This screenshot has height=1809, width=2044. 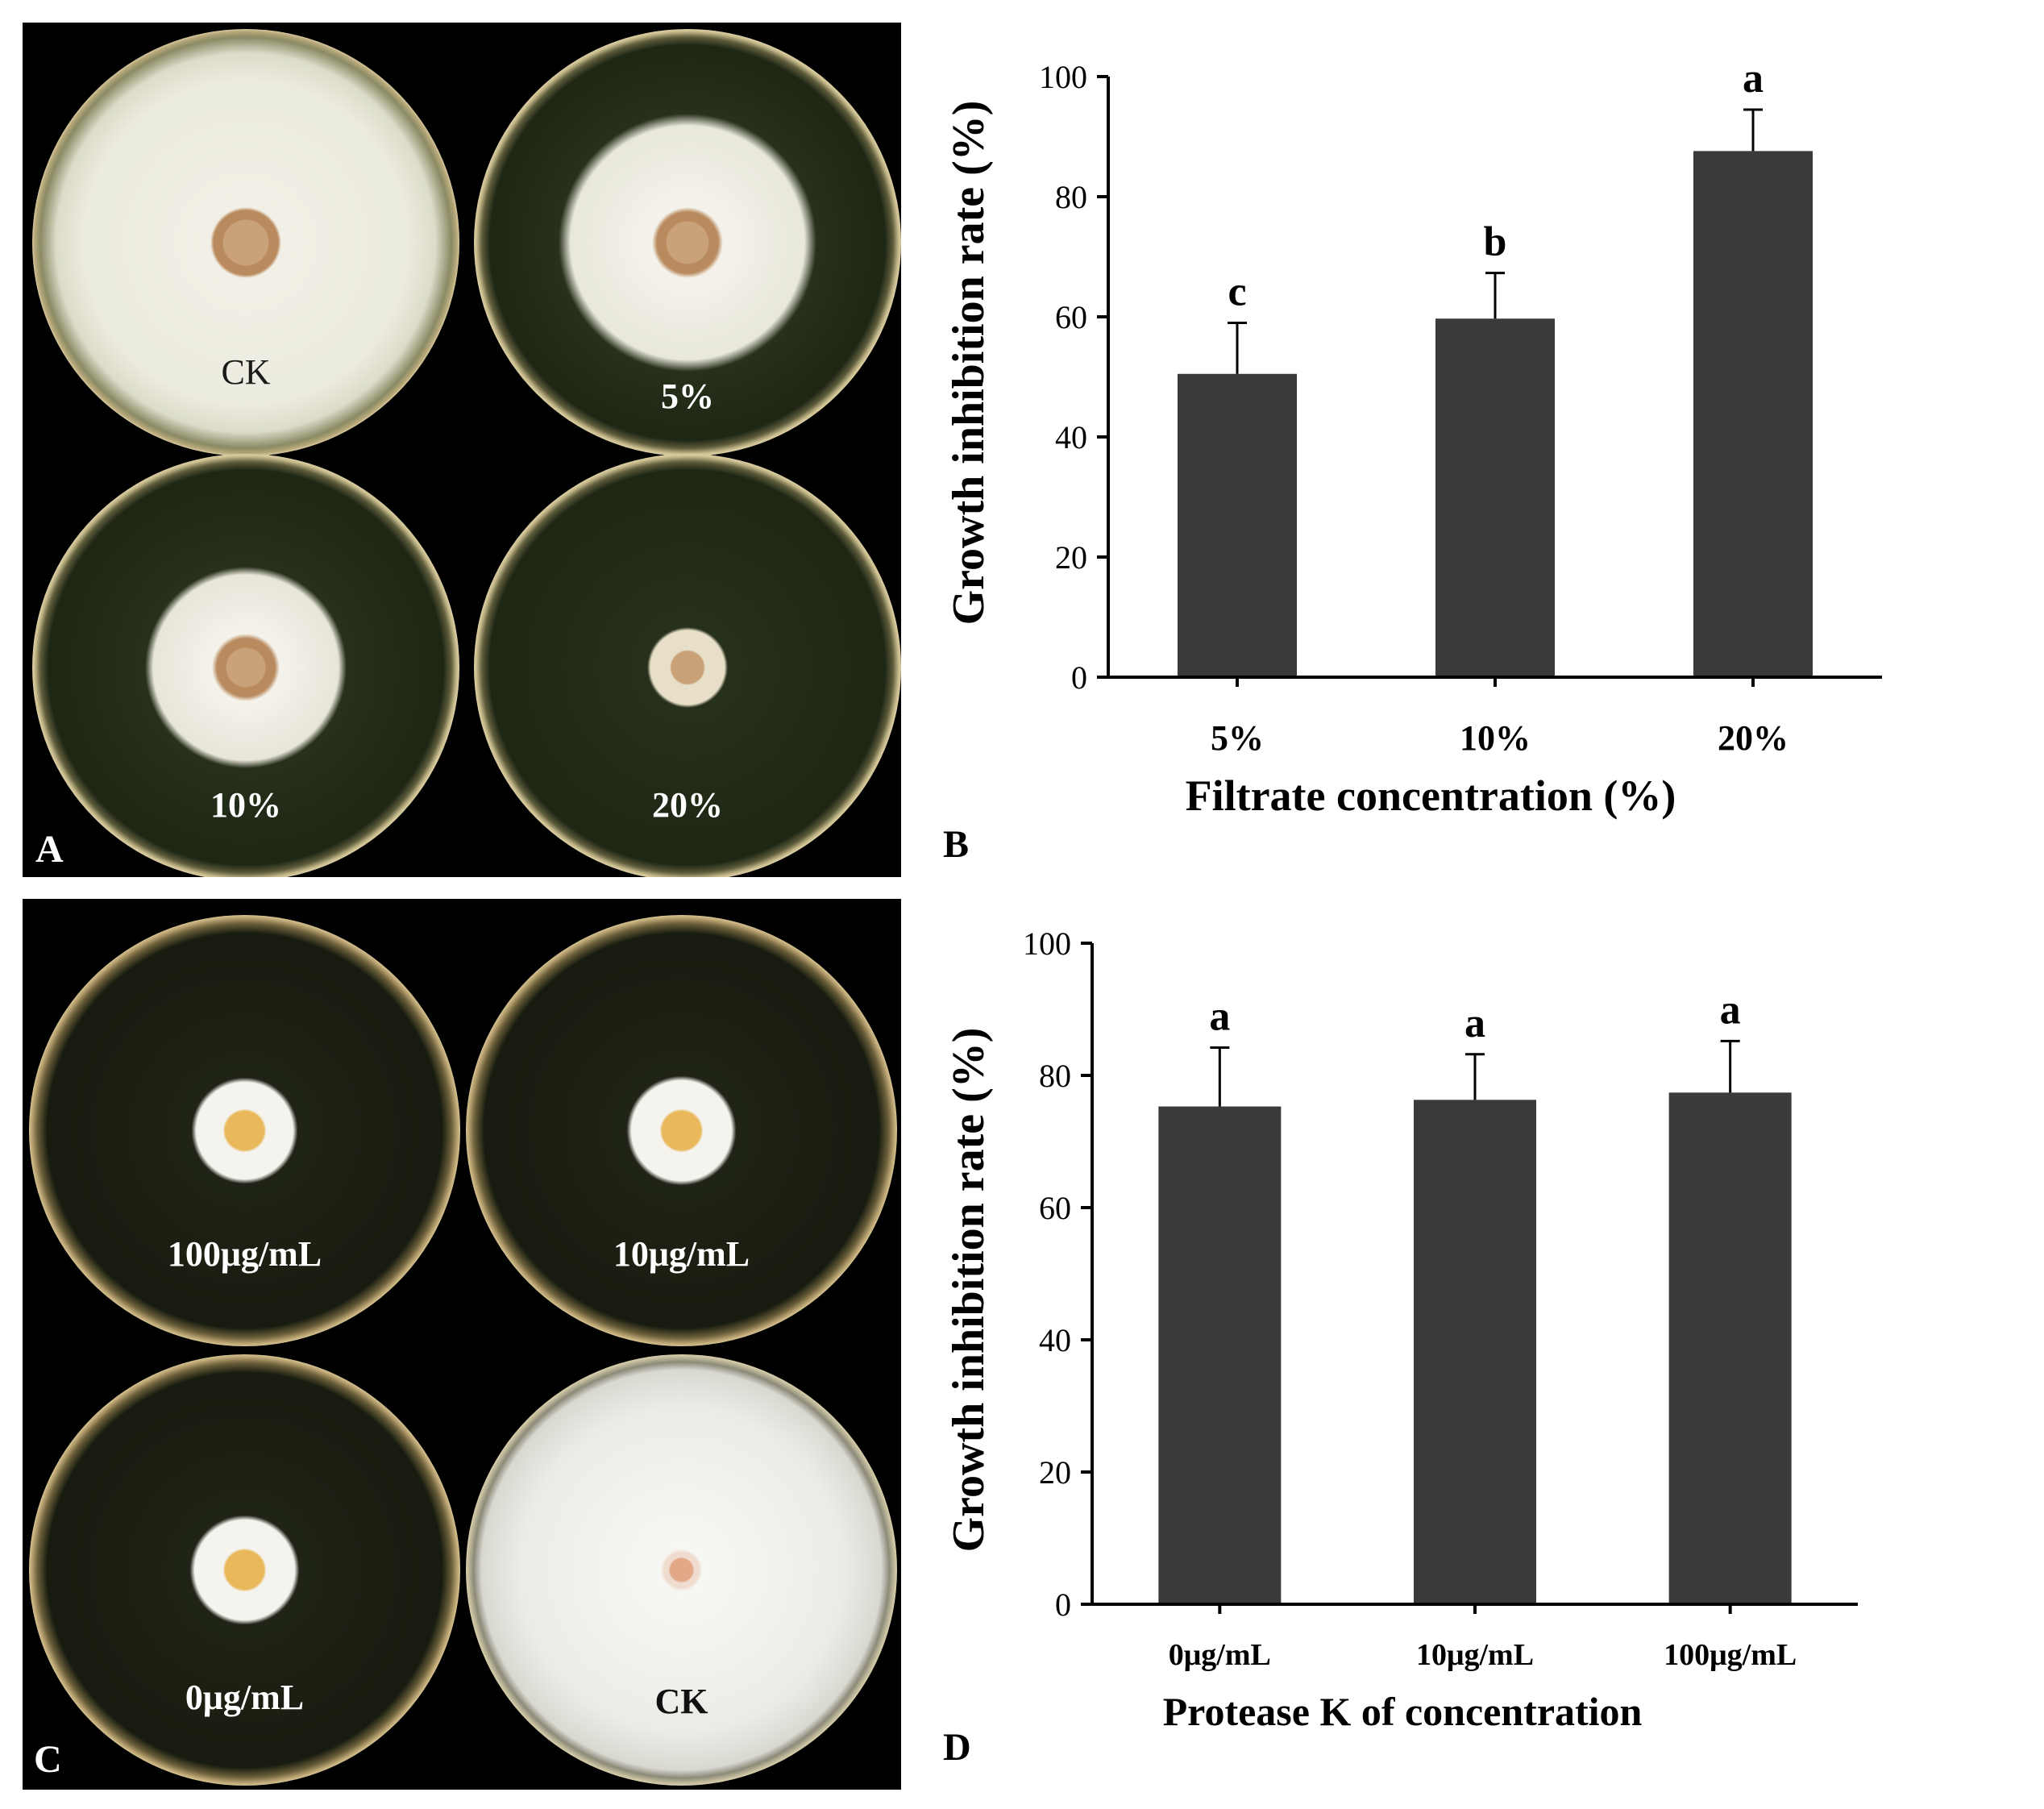 I want to click on x-tick-label: 10μg/mL, so click(x=1475, y=1655).